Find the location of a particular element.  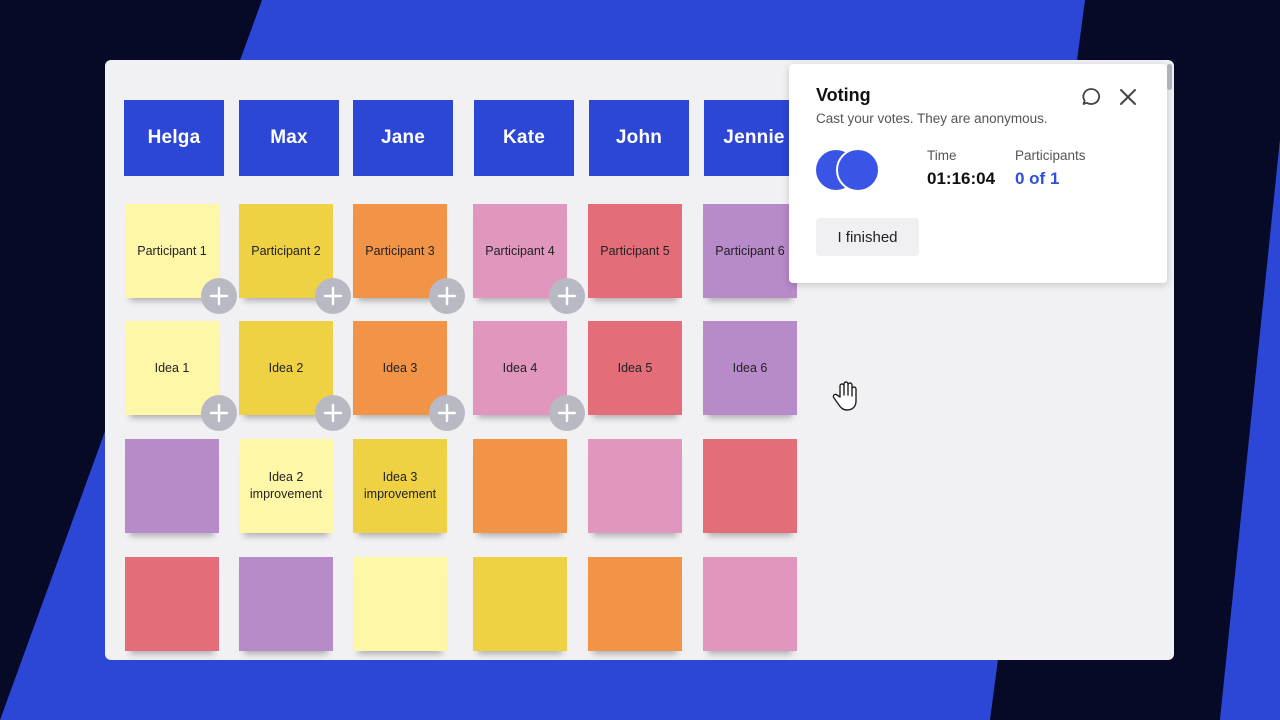

i-finished-button: I finished is located at coordinates (867, 237).